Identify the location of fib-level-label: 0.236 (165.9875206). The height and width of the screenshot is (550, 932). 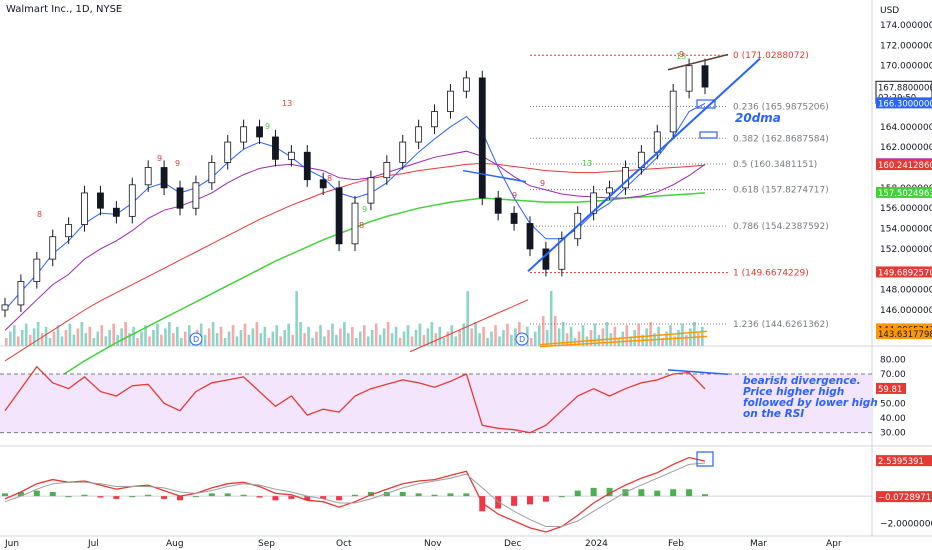
(781, 108).